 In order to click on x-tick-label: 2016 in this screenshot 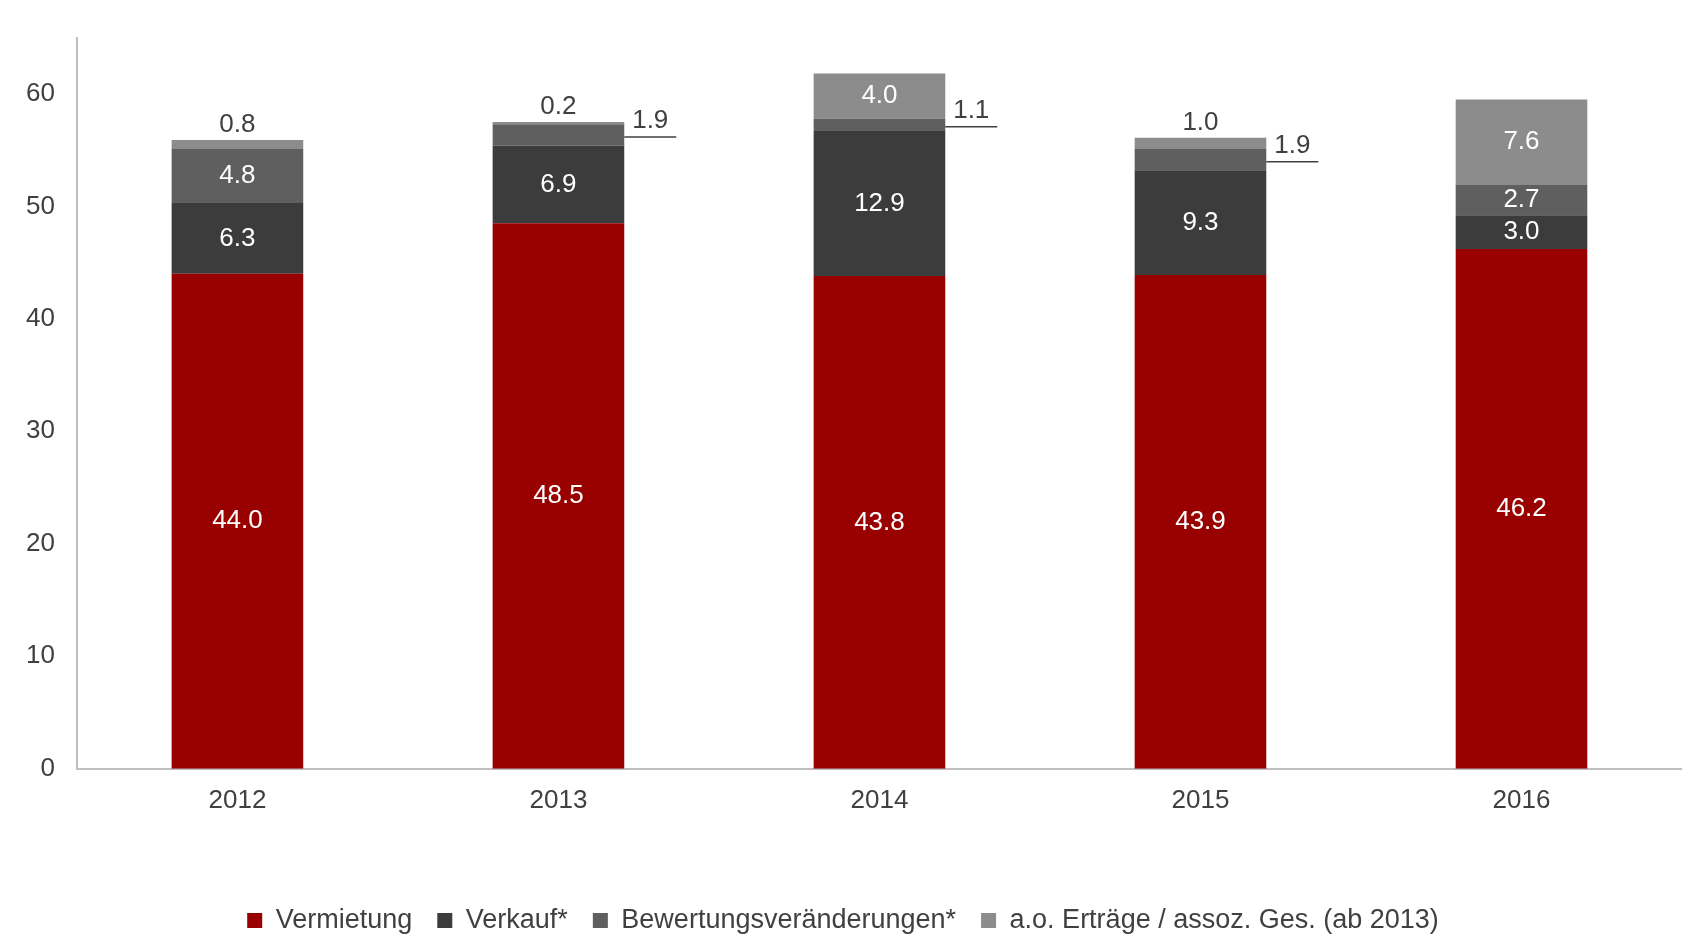, I will do `click(1521, 798)`.